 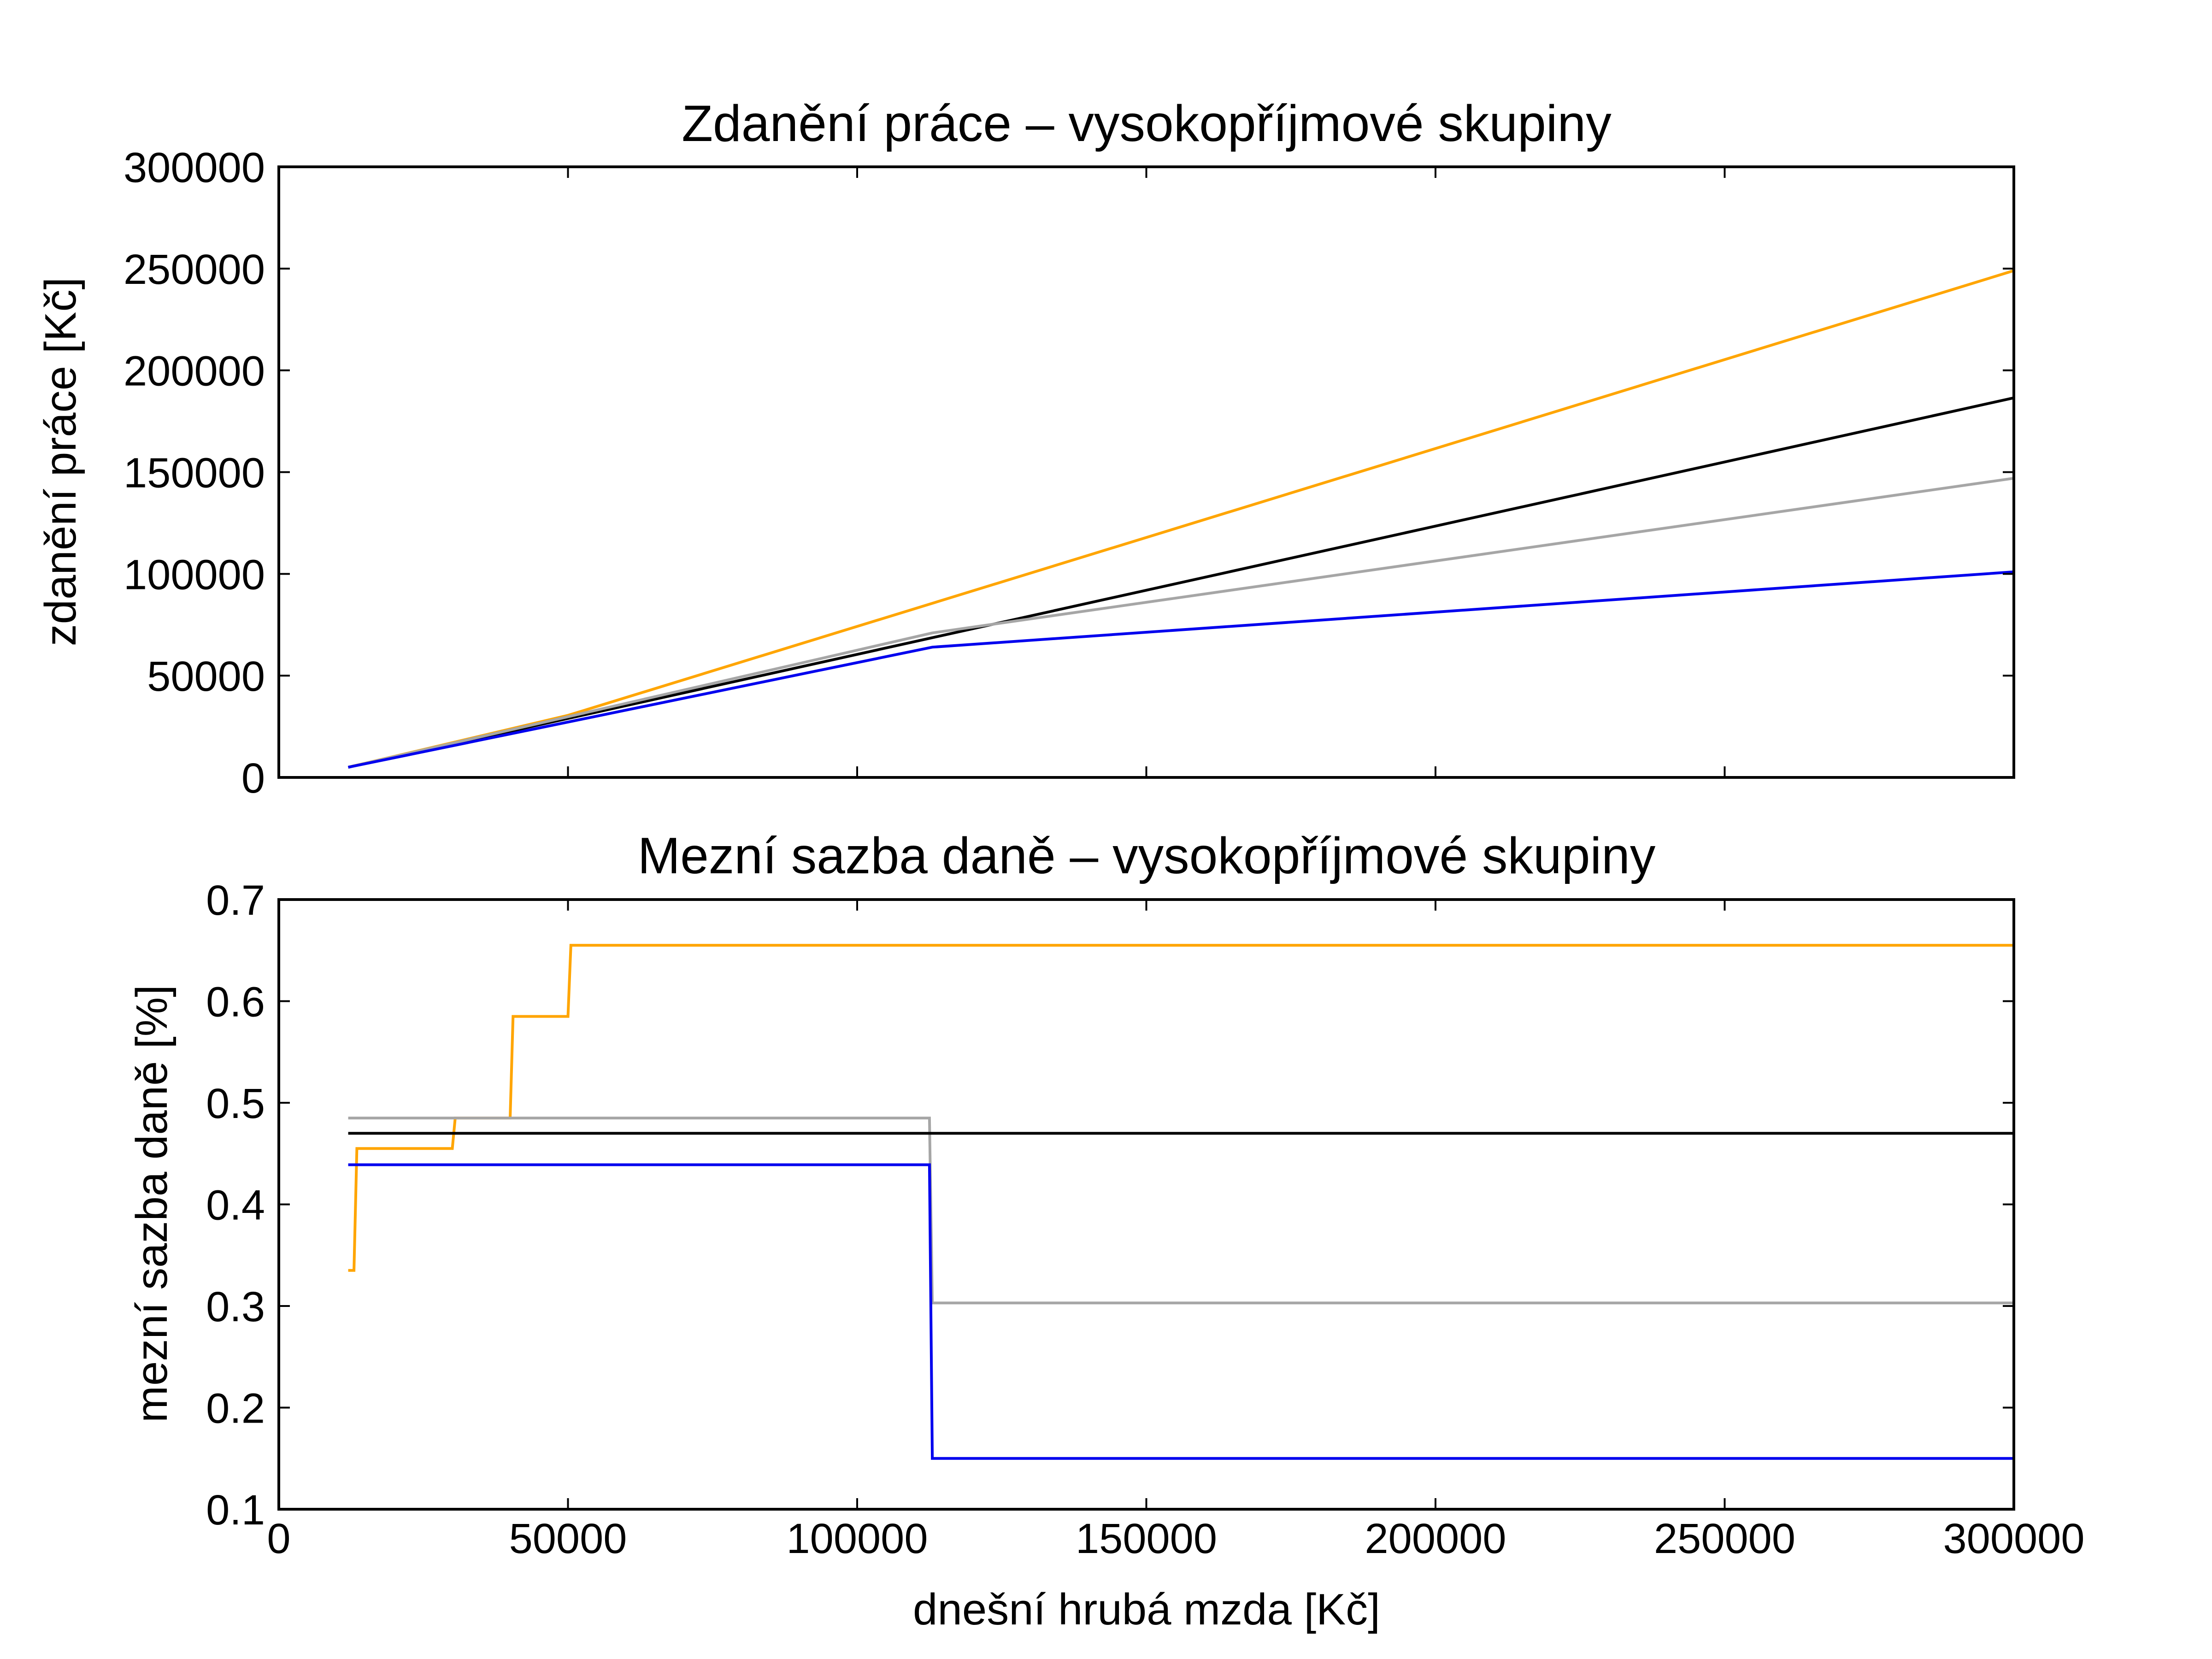 I want to click on top-chart-y-tick-label: 300000, so click(x=194, y=167).